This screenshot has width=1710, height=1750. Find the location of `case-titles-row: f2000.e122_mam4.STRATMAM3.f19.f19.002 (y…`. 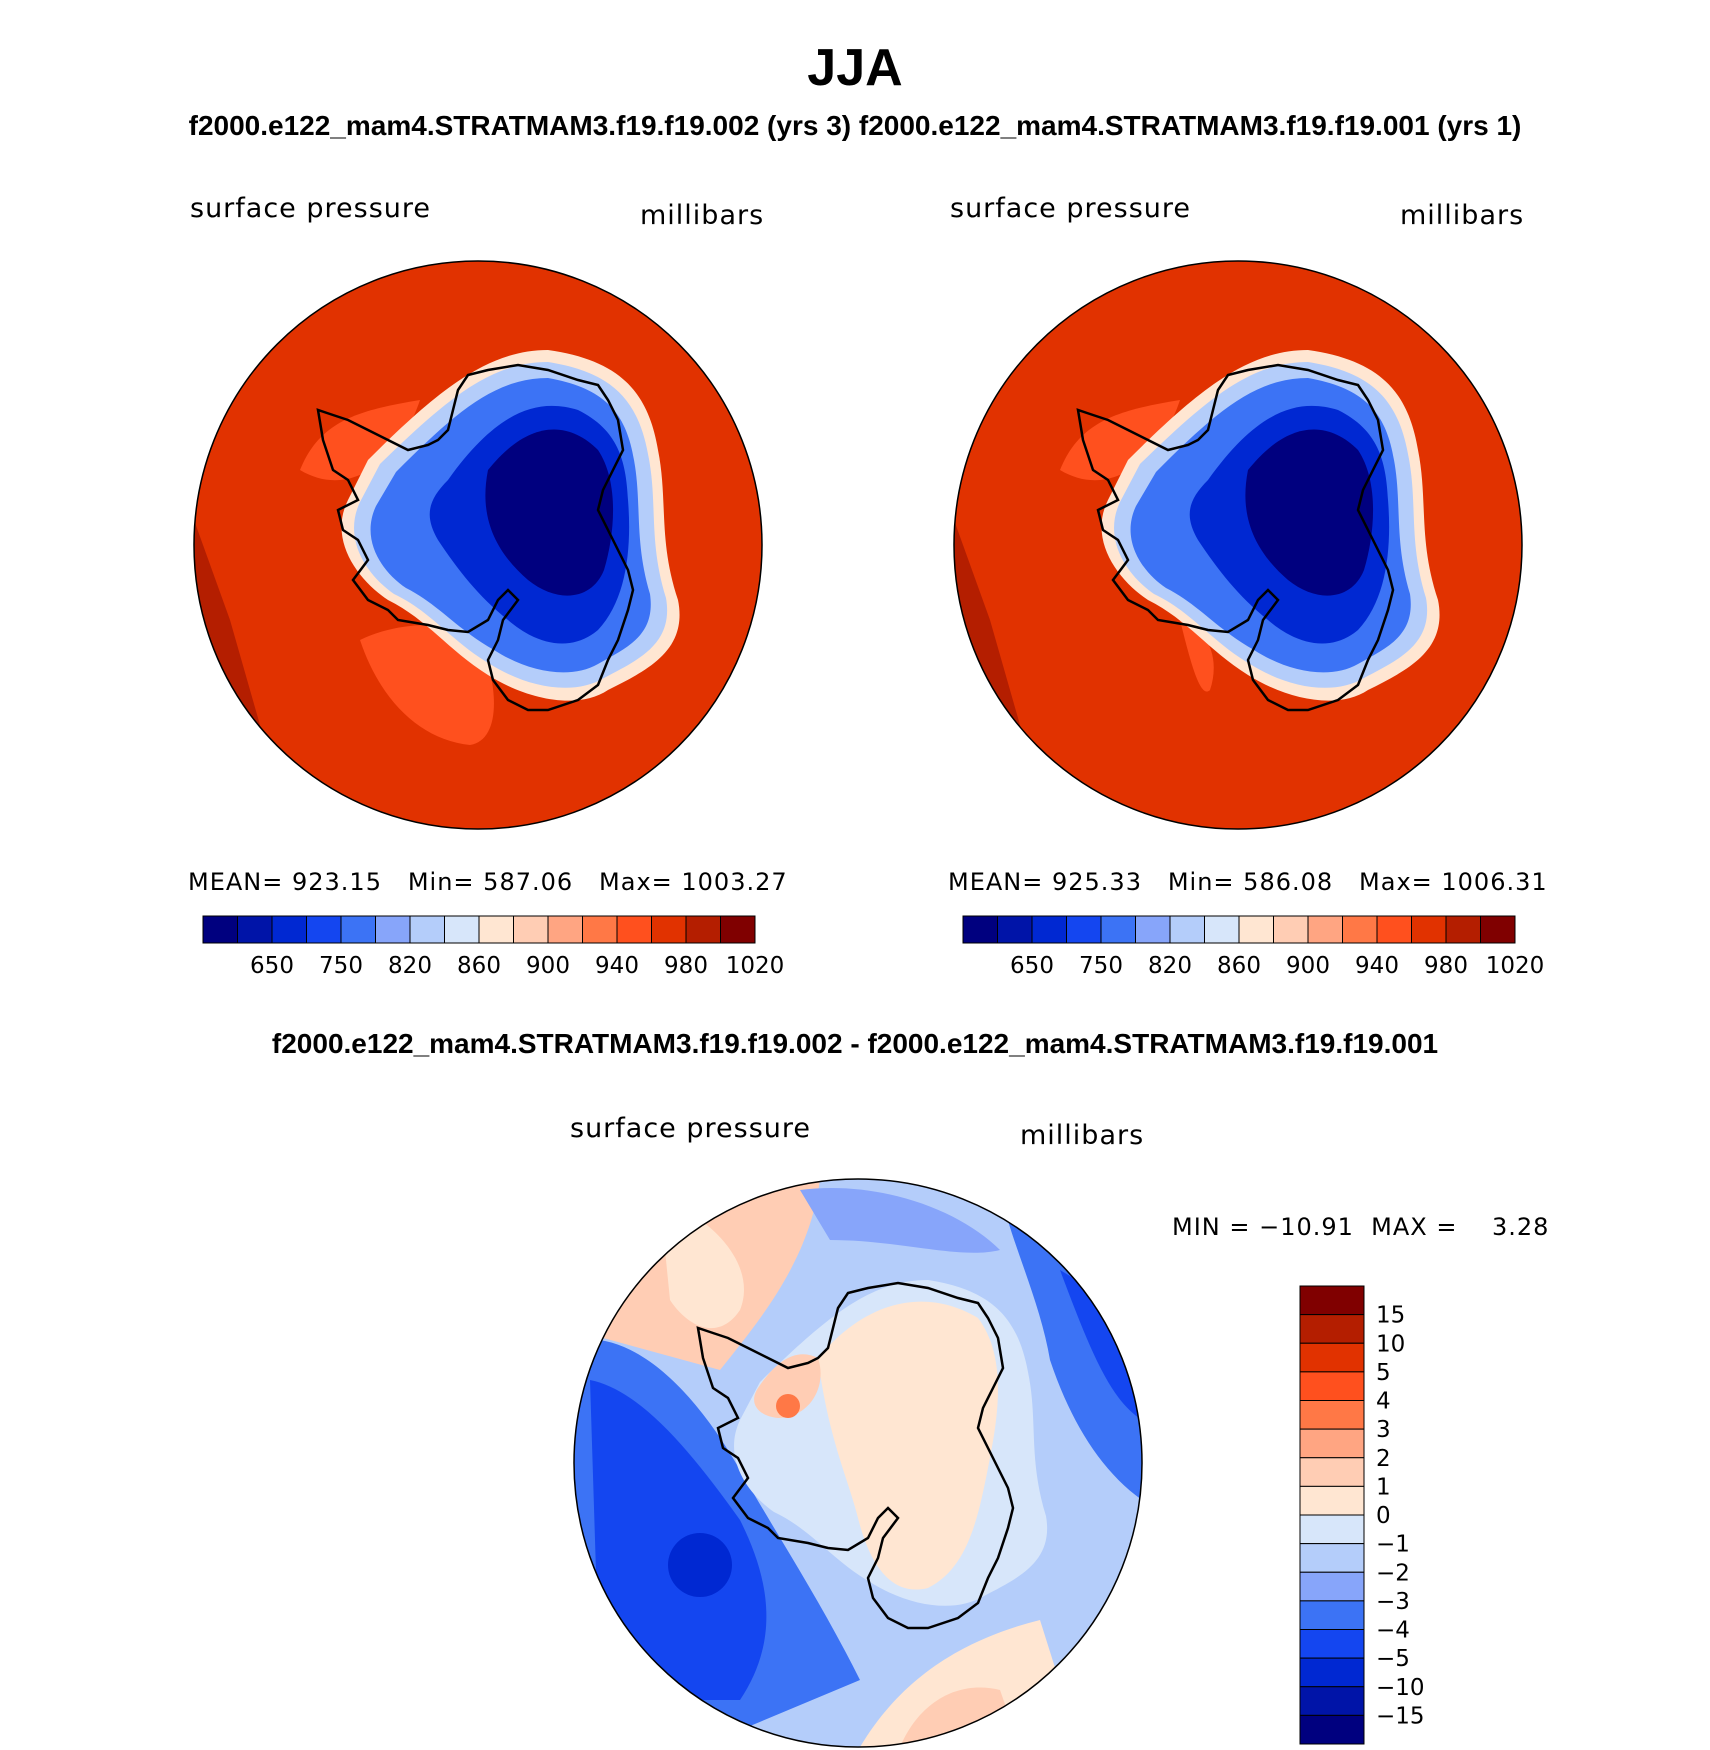

case-titles-row: f2000.e122_mam4.STRATMAM3.f19.f19.002 (y… is located at coordinates (855, 126).